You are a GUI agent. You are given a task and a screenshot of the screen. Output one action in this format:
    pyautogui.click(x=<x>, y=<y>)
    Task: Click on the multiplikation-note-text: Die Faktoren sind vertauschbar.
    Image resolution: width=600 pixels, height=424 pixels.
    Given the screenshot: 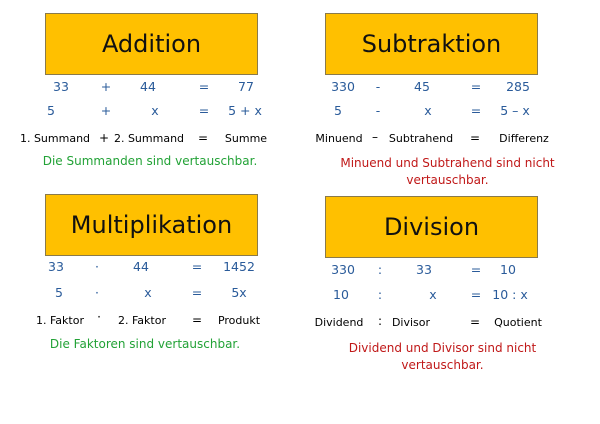 What is the action you would take?
    pyautogui.click(x=145, y=344)
    